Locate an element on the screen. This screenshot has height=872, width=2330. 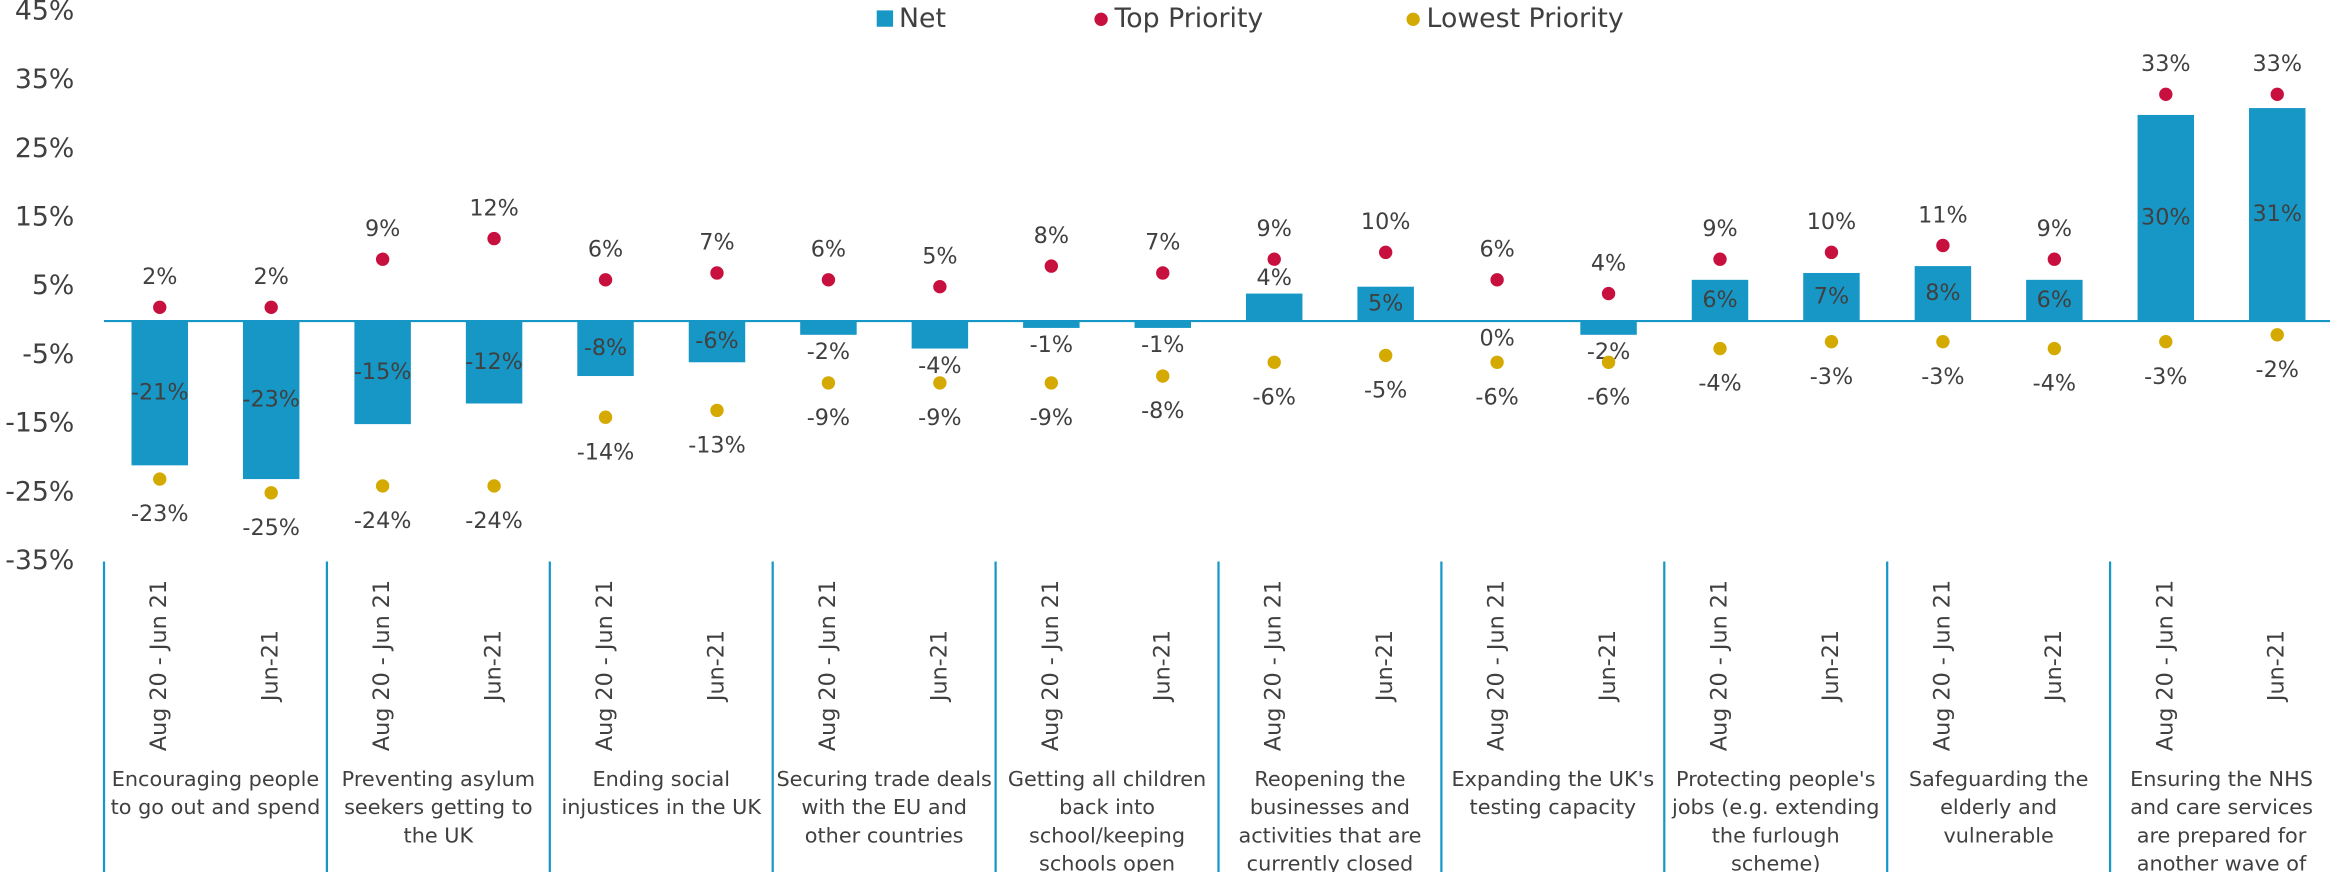
dot-label: -25% is located at coordinates (271, 528).